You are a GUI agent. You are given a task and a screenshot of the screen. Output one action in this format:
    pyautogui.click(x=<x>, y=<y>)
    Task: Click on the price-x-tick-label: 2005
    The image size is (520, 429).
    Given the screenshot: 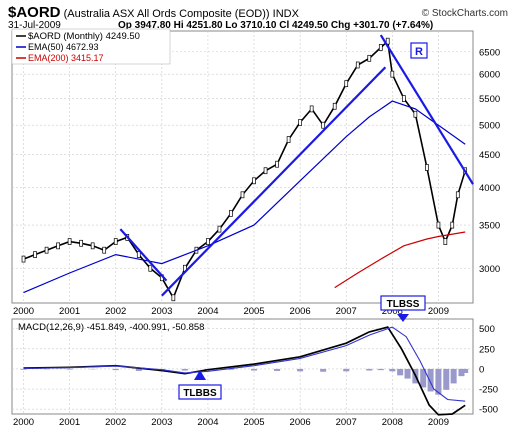 What is the action you would take?
    pyautogui.click(x=253, y=311)
    